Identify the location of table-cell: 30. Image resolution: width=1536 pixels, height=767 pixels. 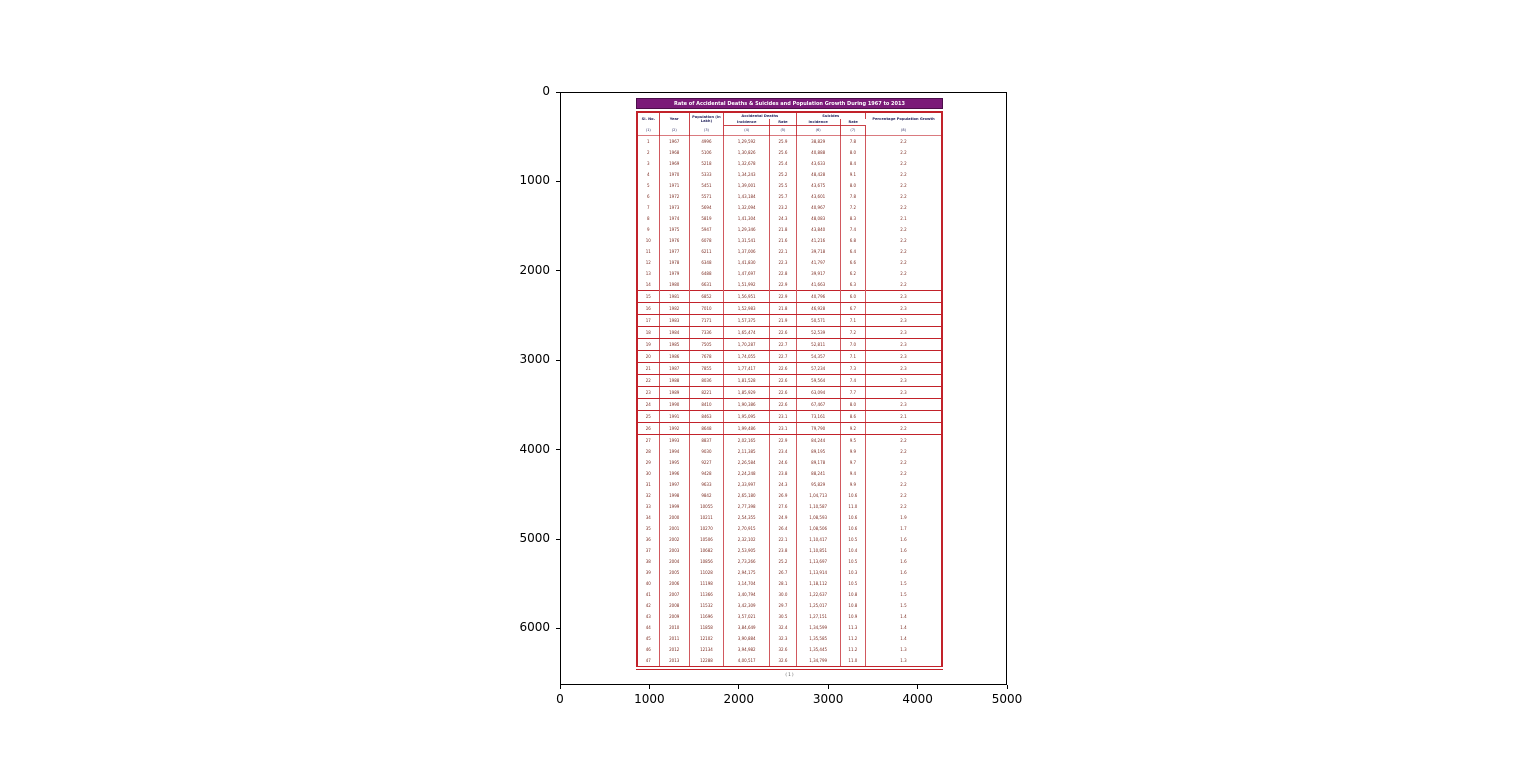
(648, 474).